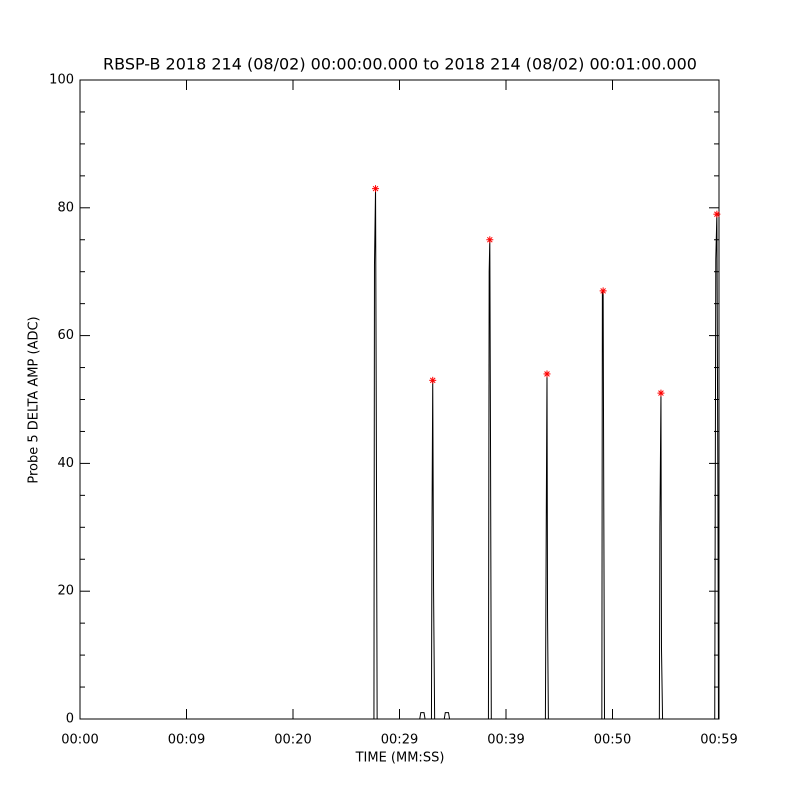  What do you see at coordinates (34, 399) in the screenshot?
I see `y-axis-label: Probe 5 DELTA AMP (ADC)` at bounding box center [34, 399].